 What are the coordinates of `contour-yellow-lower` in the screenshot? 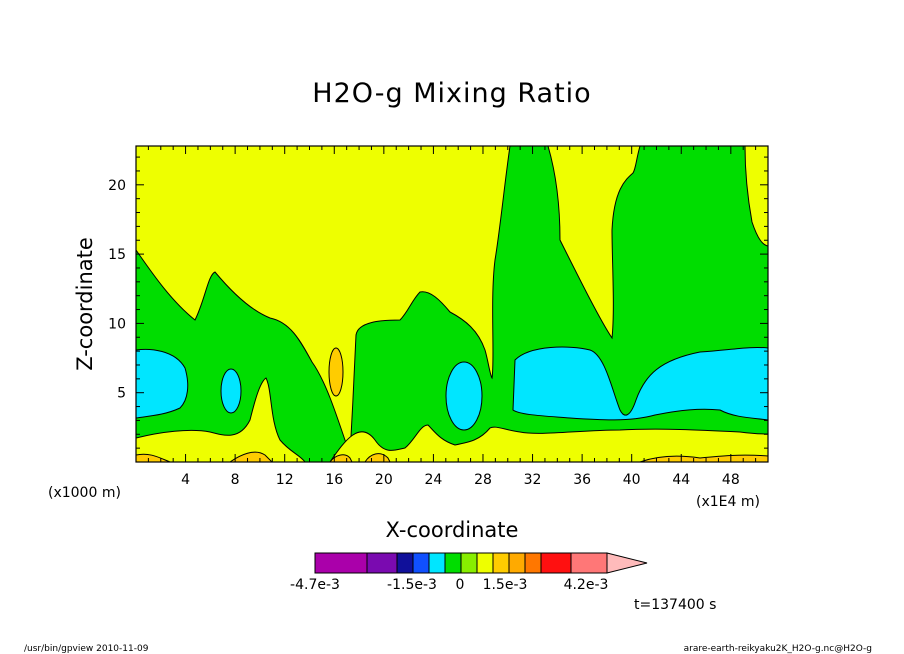 It's located at (221, 419).